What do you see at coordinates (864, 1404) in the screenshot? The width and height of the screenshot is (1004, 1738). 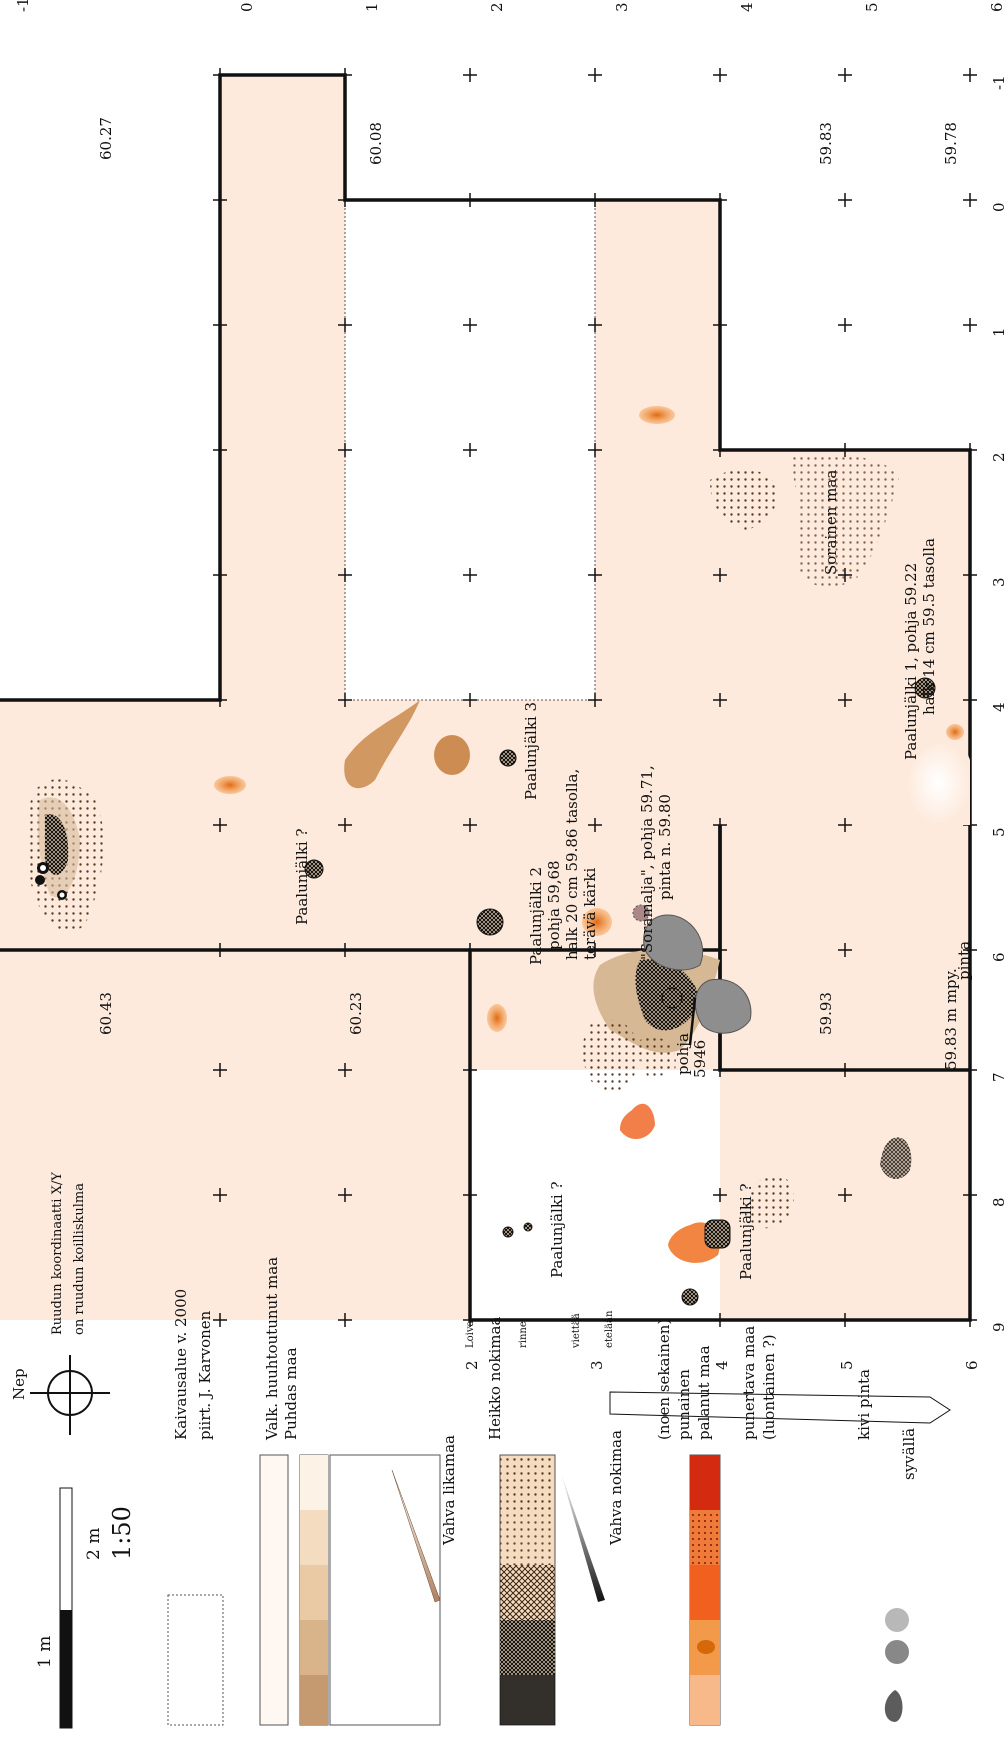 I see `legend-label: kivi pinta` at bounding box center [864, 1404].